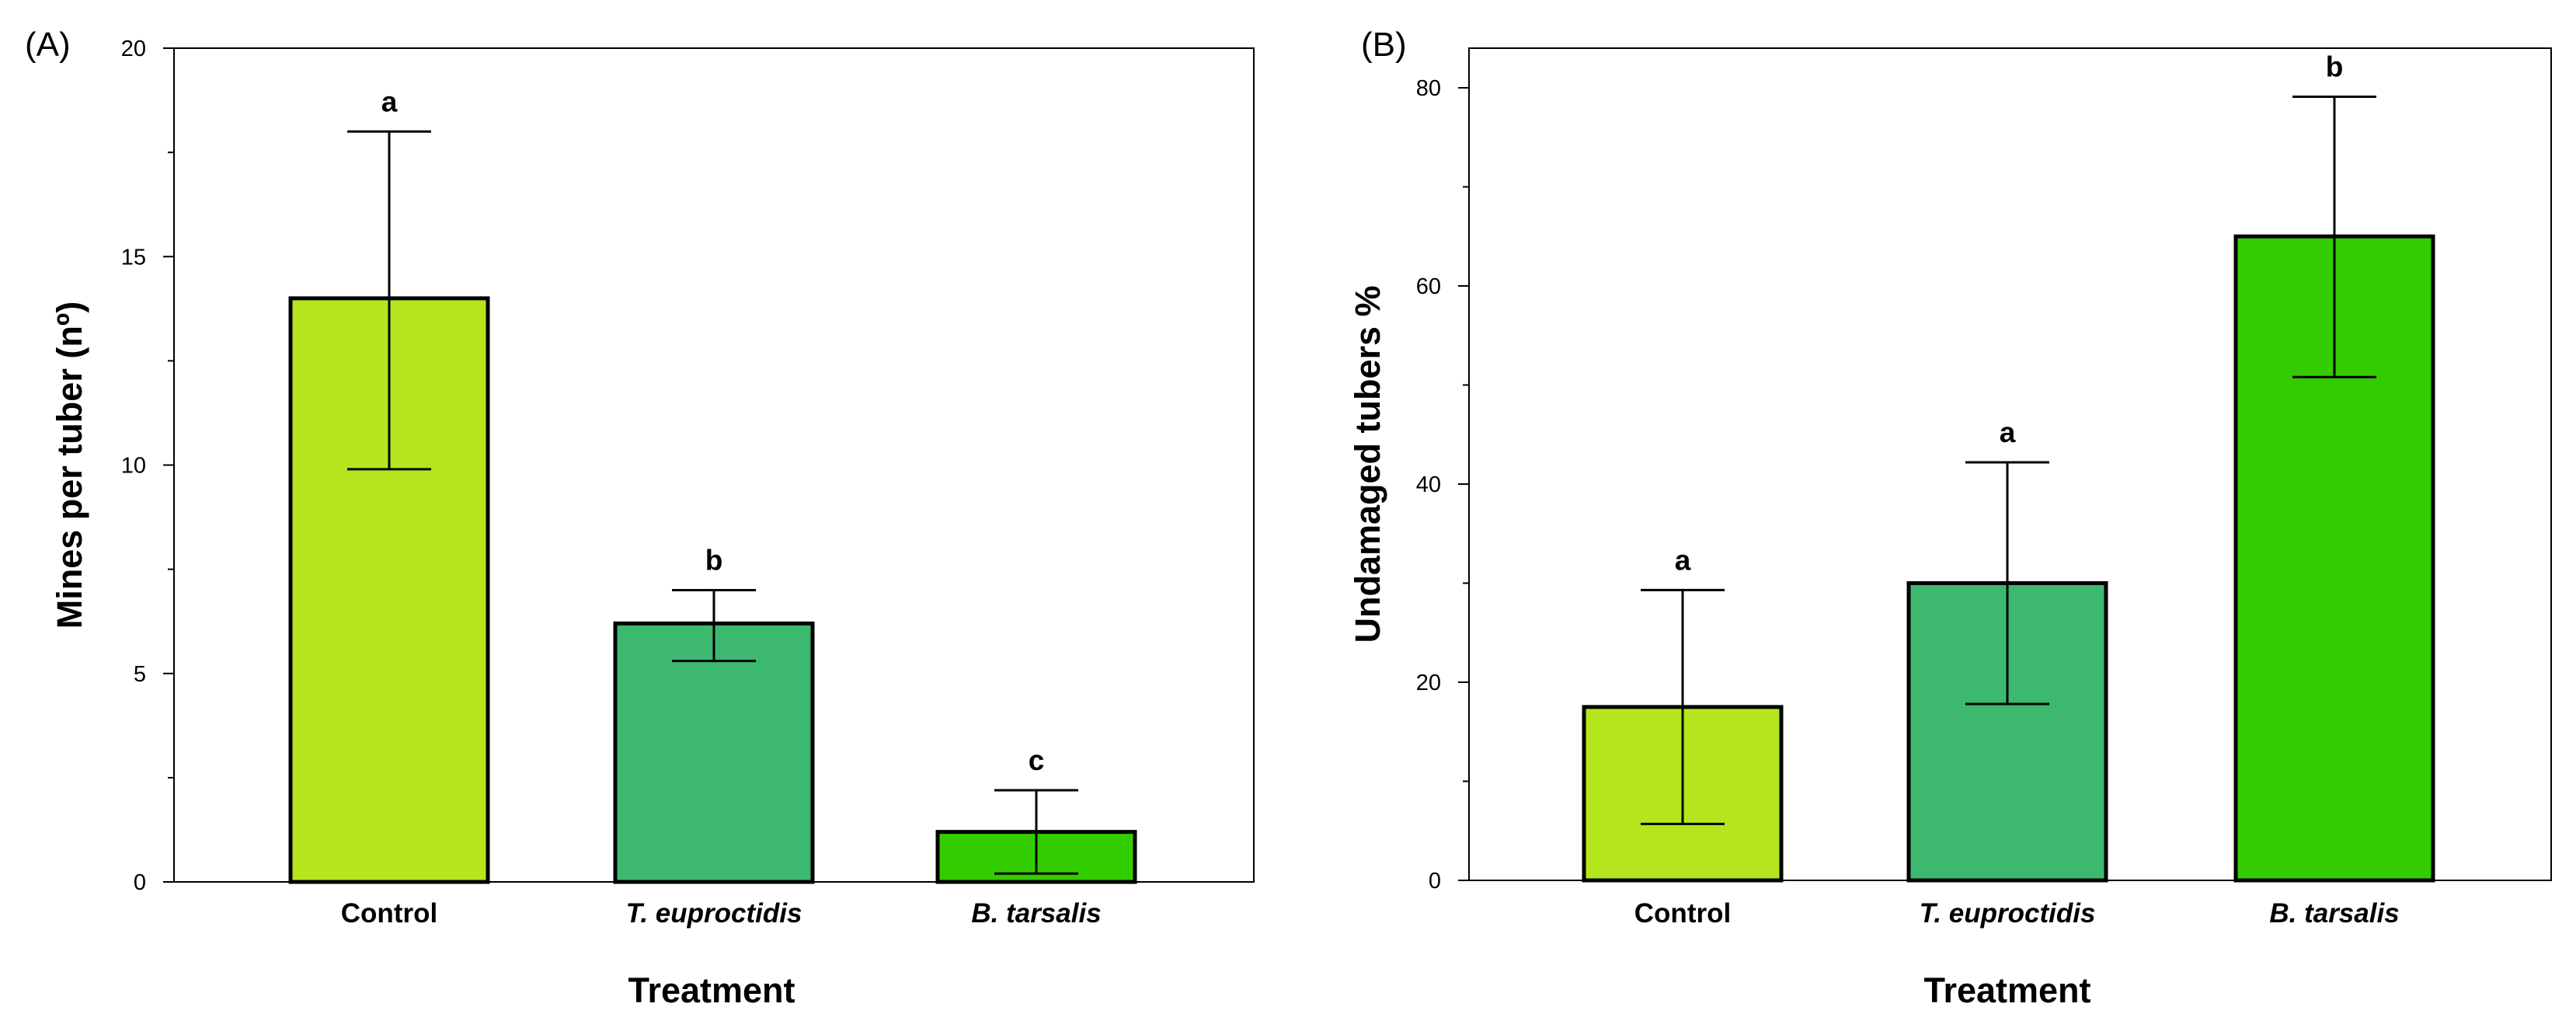 The image size is (2576, 1028). I want to click on bar, so click(714, 753).